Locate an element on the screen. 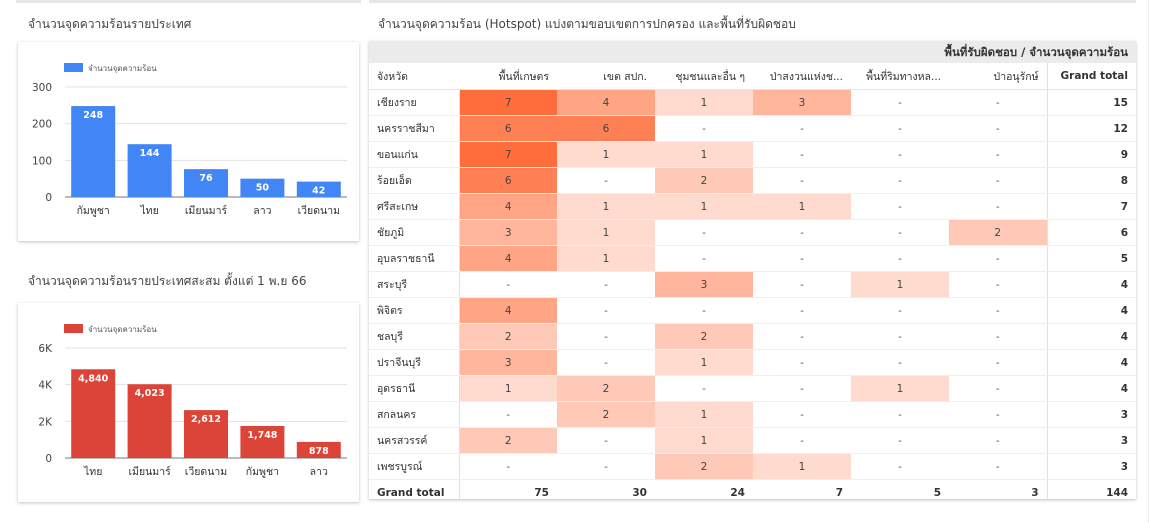  column-header: ป่าอนุรักษ์ is located at coordinates (998, 76).